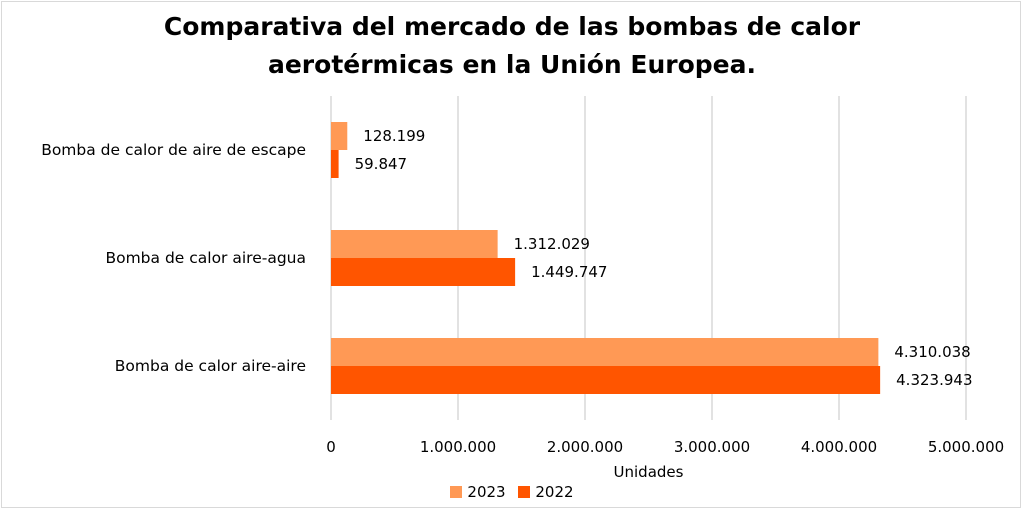 The width and height of the screenshot is (1024, 511). Describe the element at coordinates (205, 258) in the screenshot. I see `category-label: Bomba de calor aire-agua` at that location.